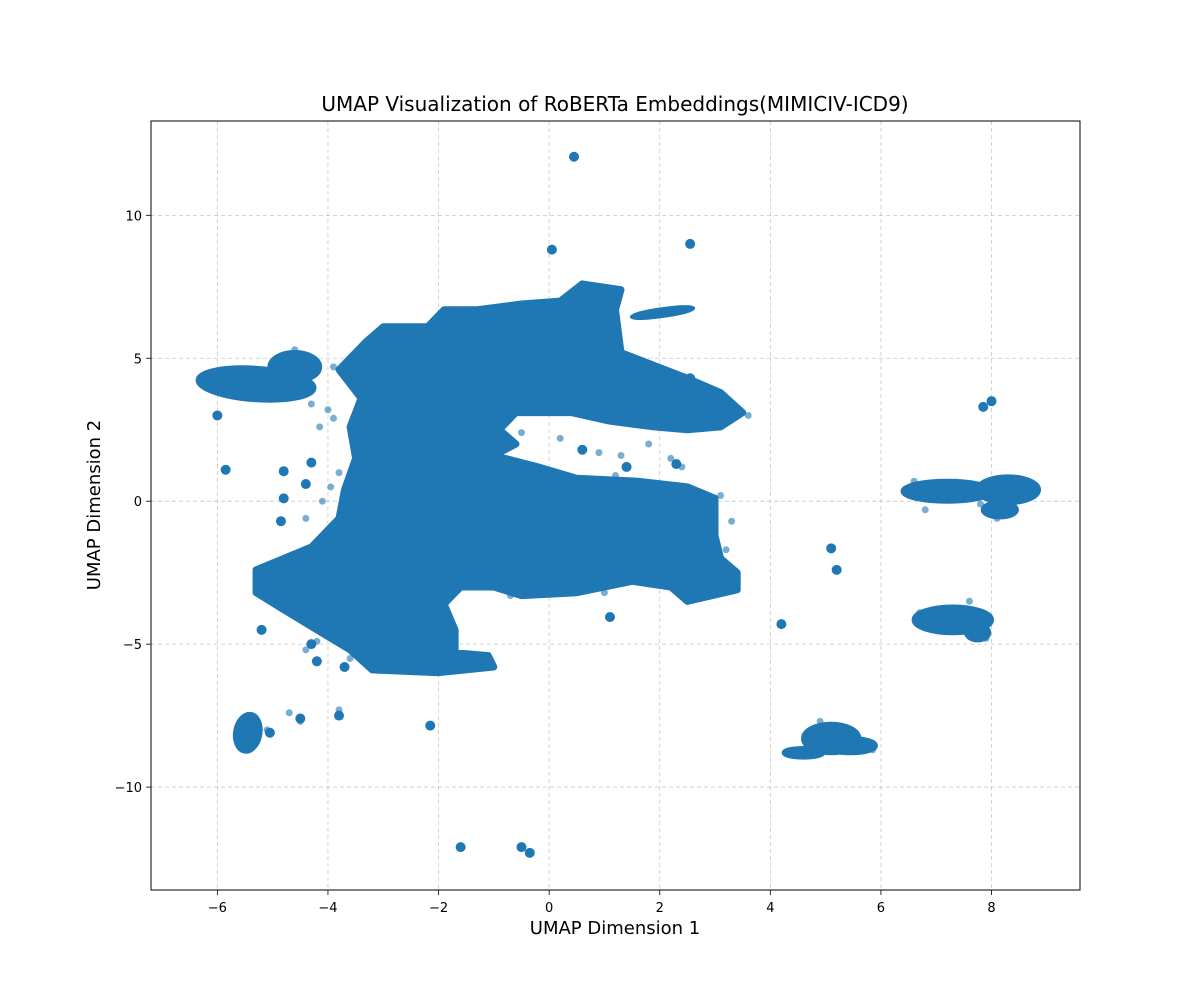  What do you see at coordinates (132, 645) in the screenshot?
I see `y-tick-label: −5` at bounding box center [132, 645].